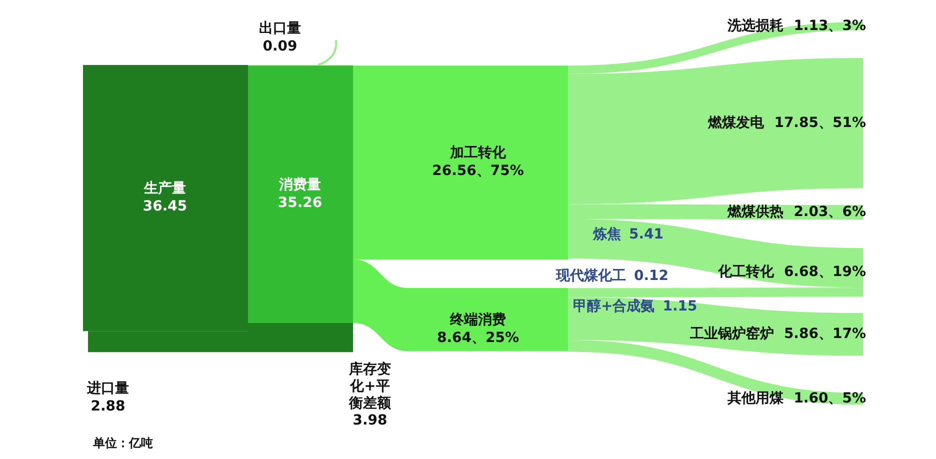 The image size is (936, 459). Describe the element at coordinates (299, 184) in the screenshot. I see `category-label: 消费量` at that location.